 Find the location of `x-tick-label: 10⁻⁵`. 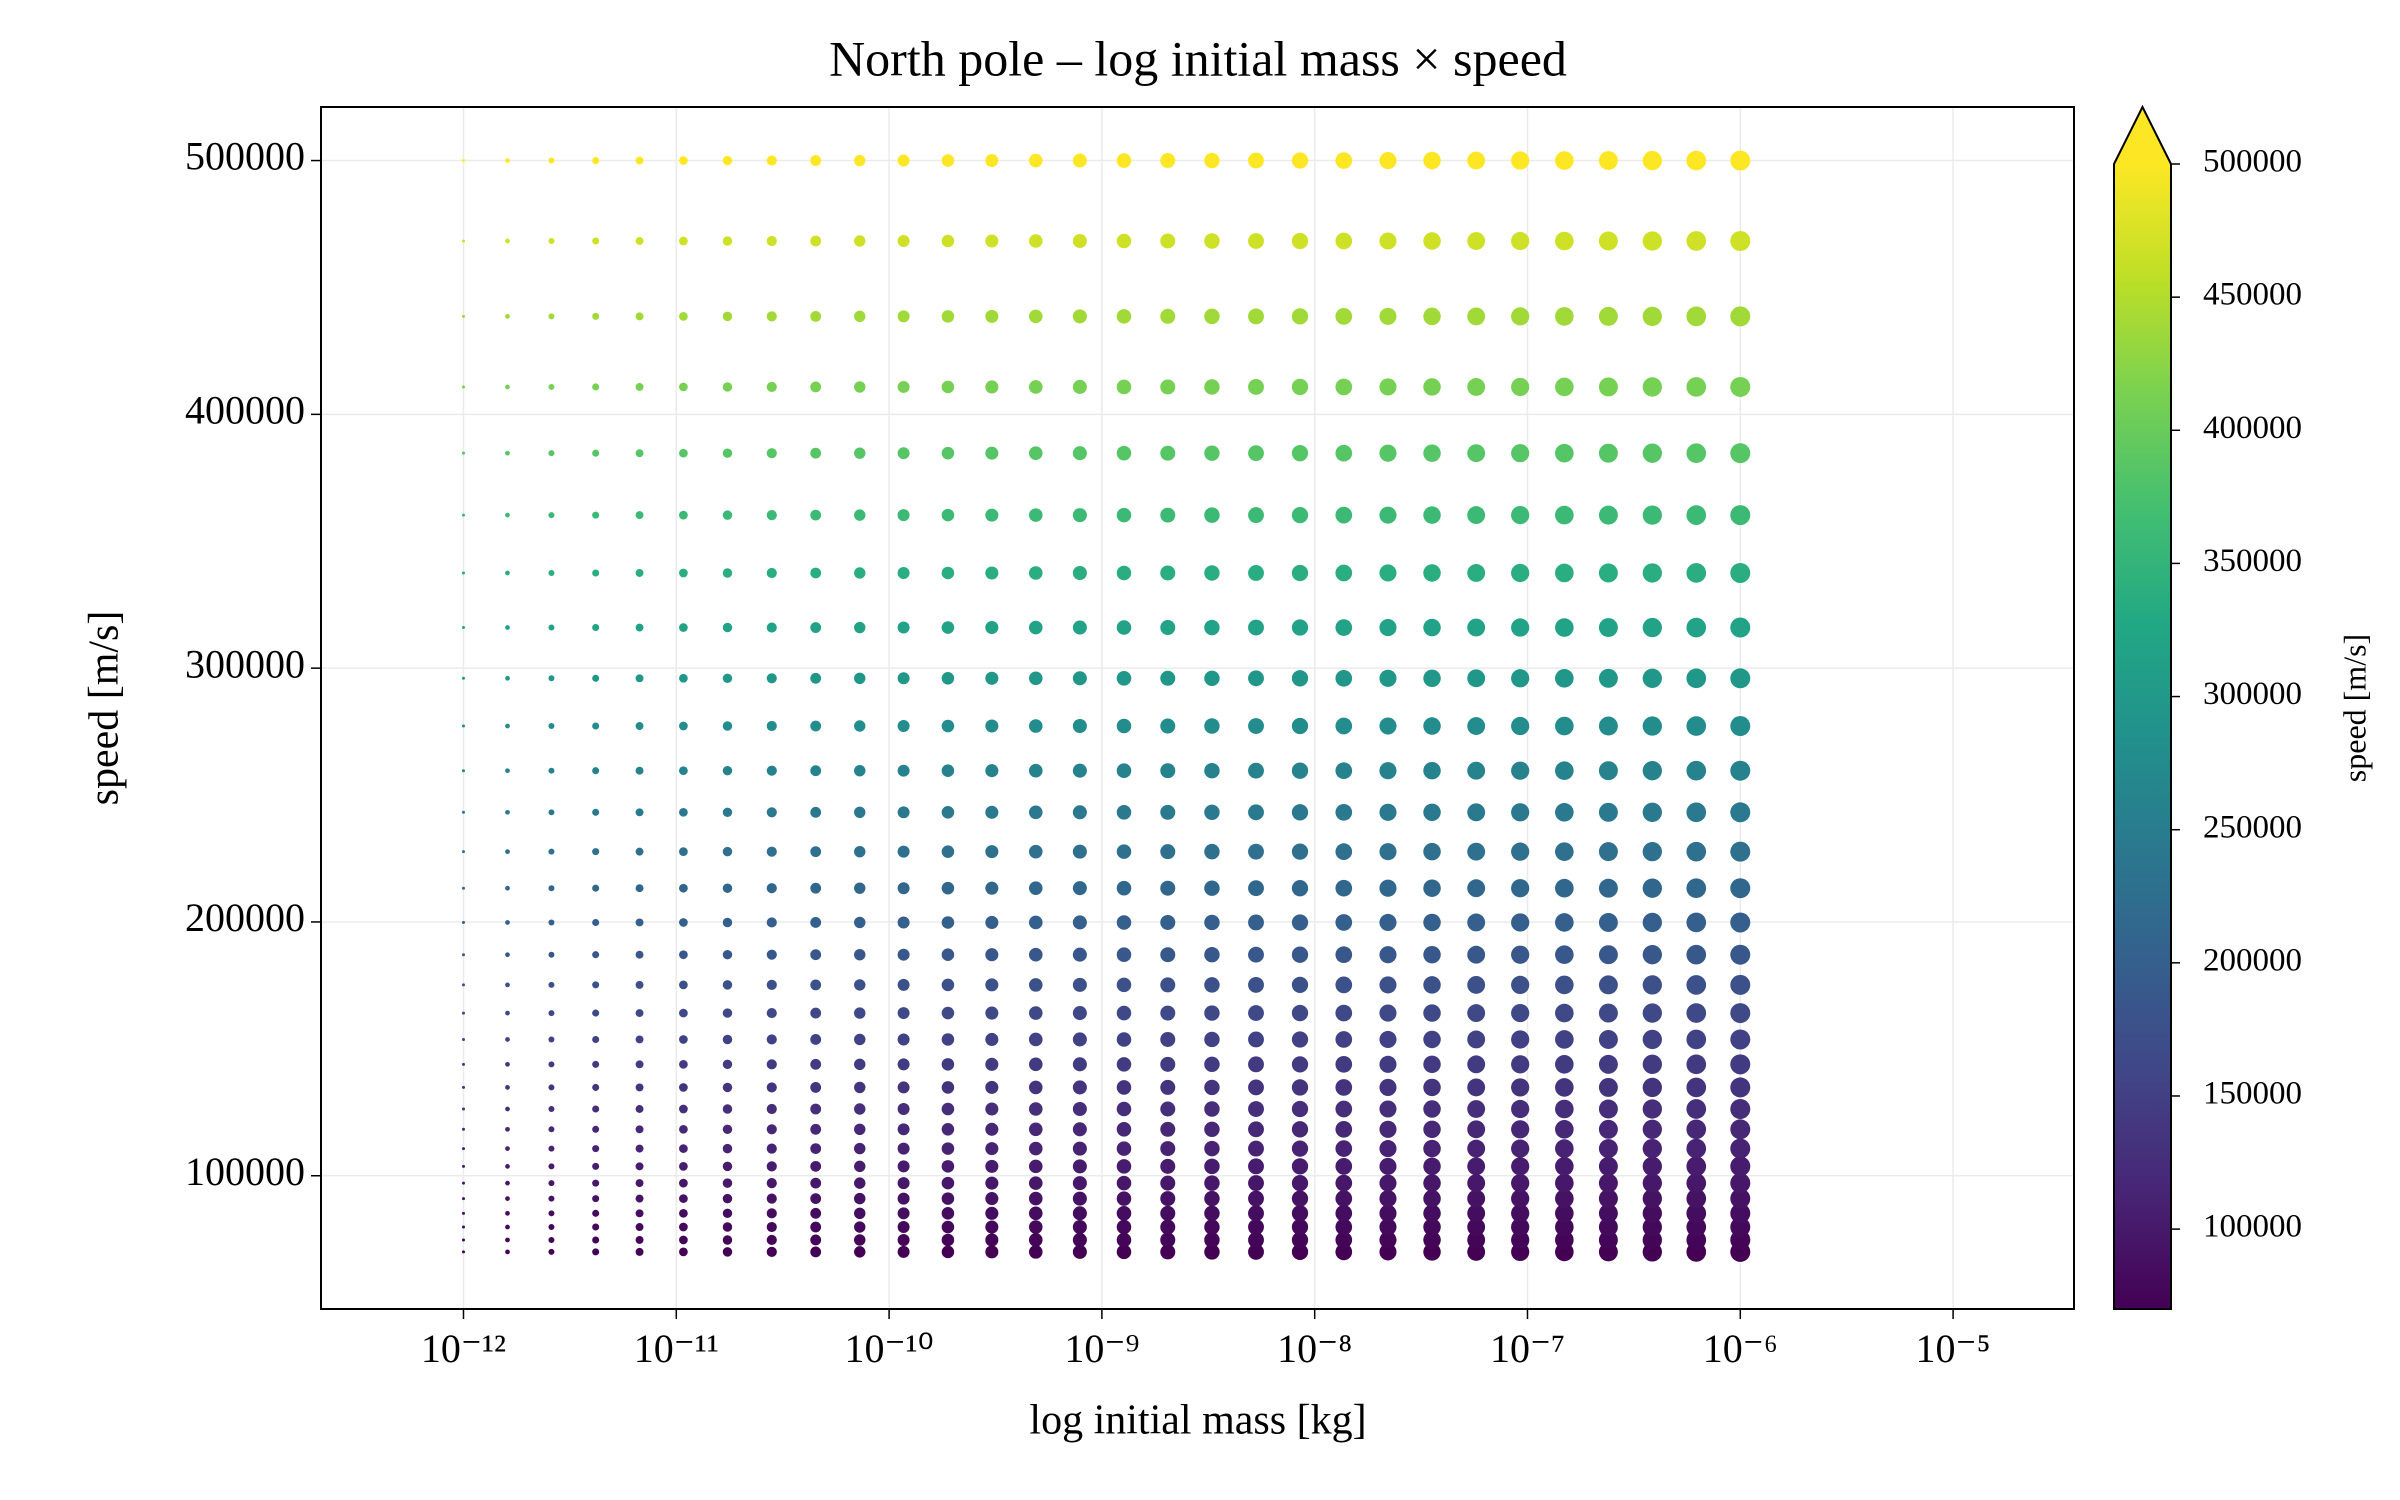

x-tick-label: 10⁻⁵ is located at coordinates (1953, 1348).